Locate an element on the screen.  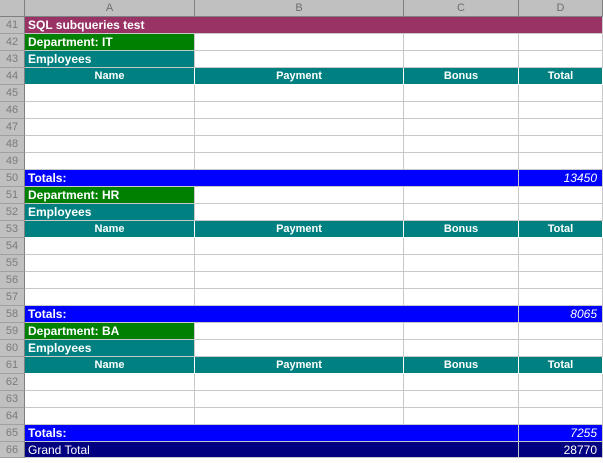
row-header: 43 is located at coordinates (12, 59).